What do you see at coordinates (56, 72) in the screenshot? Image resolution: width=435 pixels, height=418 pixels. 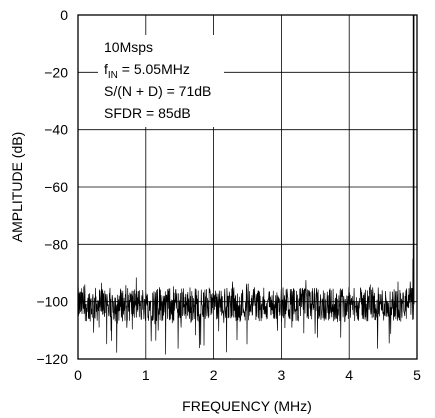 I see `y-tick-label: −20` at bounding box center [56, 72].